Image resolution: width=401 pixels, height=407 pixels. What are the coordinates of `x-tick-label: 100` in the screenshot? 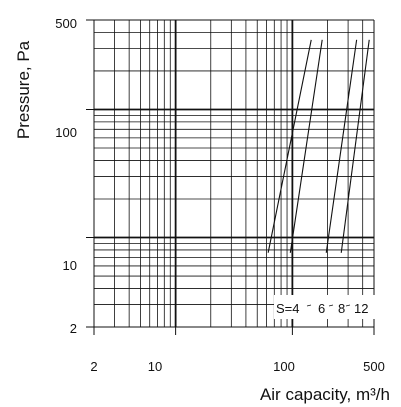 It's located at (284, 366).